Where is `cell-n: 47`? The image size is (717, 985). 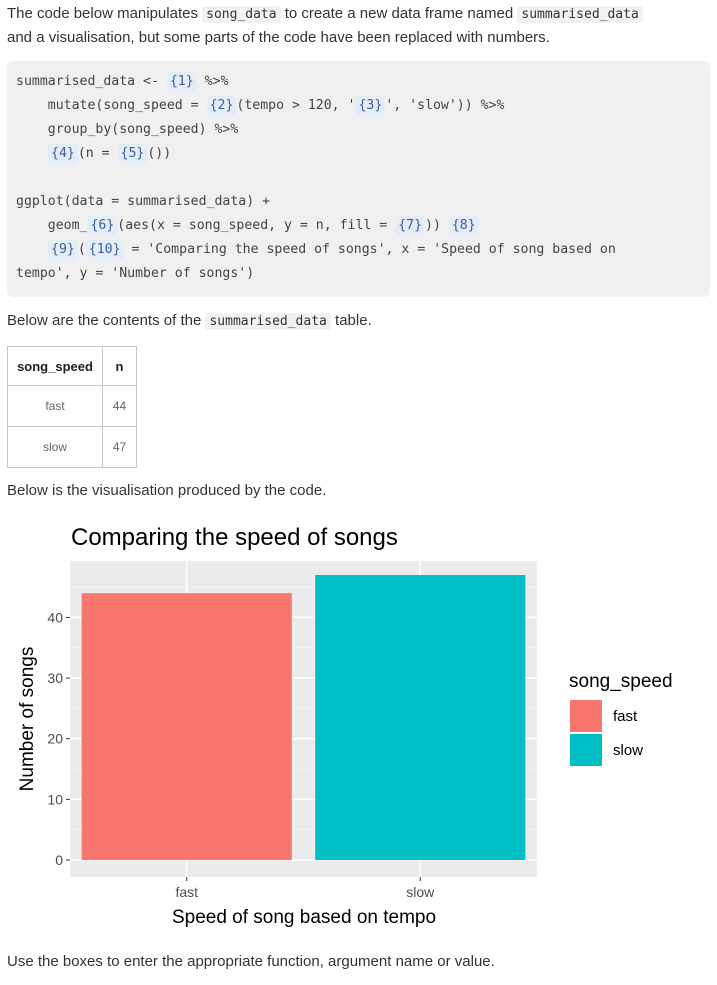
cell-n: 47 is located at coordinates (119, 447).